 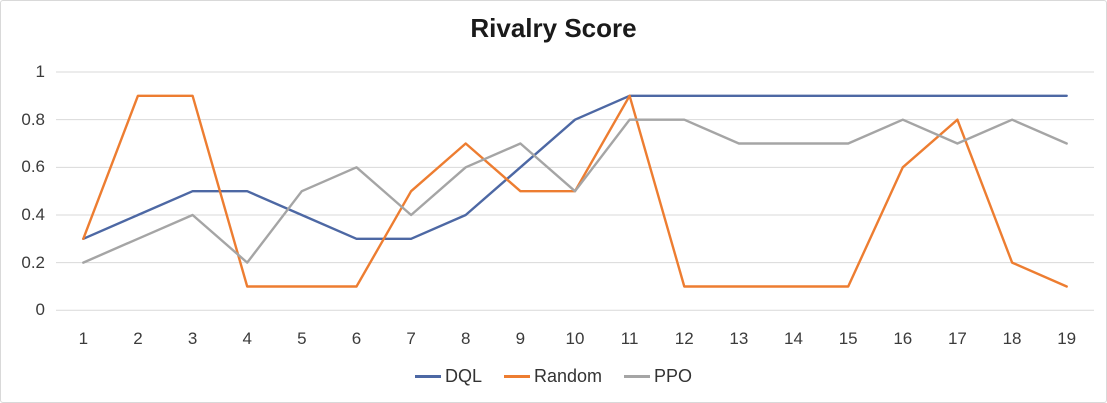 I want to click on x-tick-label: 18, so click(x=1012, y=338).